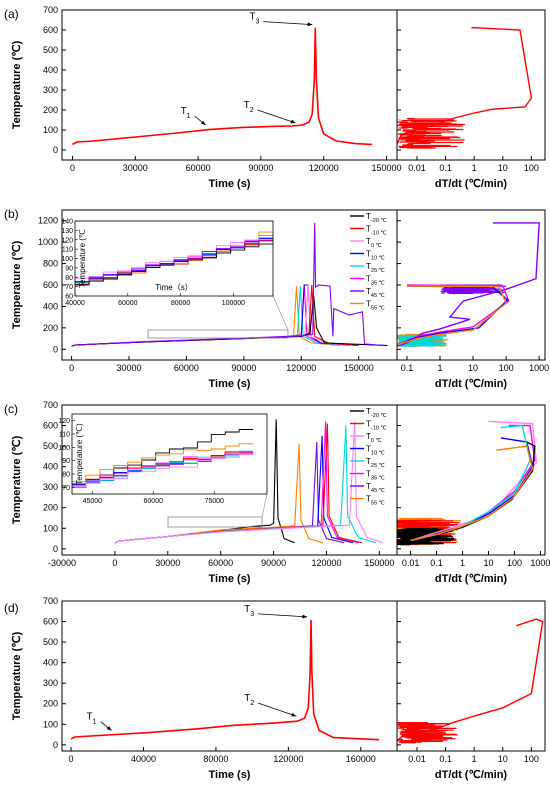 This screenshot has width=550, height=791. What do you see at coordinates (48, 221) in the screenshot?
I see `y-tick-label: 1200` at bounding box center [48, 221].